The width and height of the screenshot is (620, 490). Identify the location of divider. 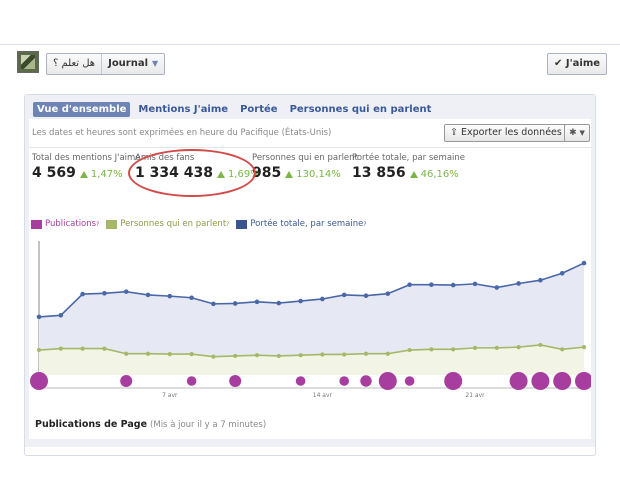
(310, 147).